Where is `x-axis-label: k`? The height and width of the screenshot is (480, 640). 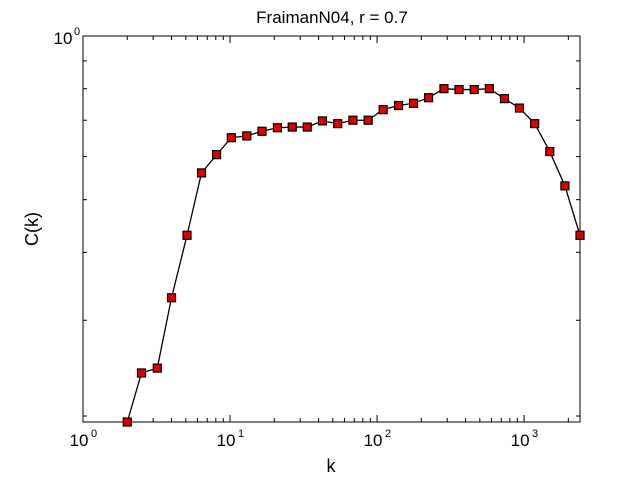
x-axis-label: k is located at coordinates (332, 466).